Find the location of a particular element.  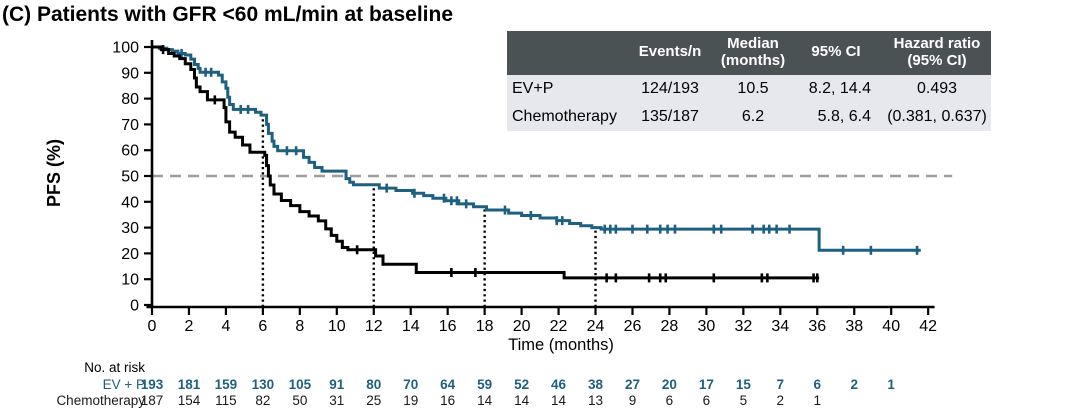

risk-count: 13 is located at coordinates (596, 400).